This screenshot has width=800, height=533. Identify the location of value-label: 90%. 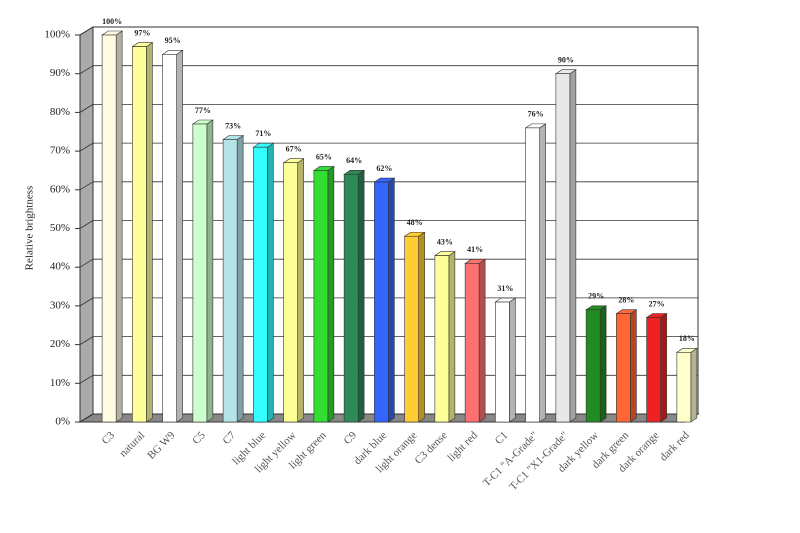
(566, 60).